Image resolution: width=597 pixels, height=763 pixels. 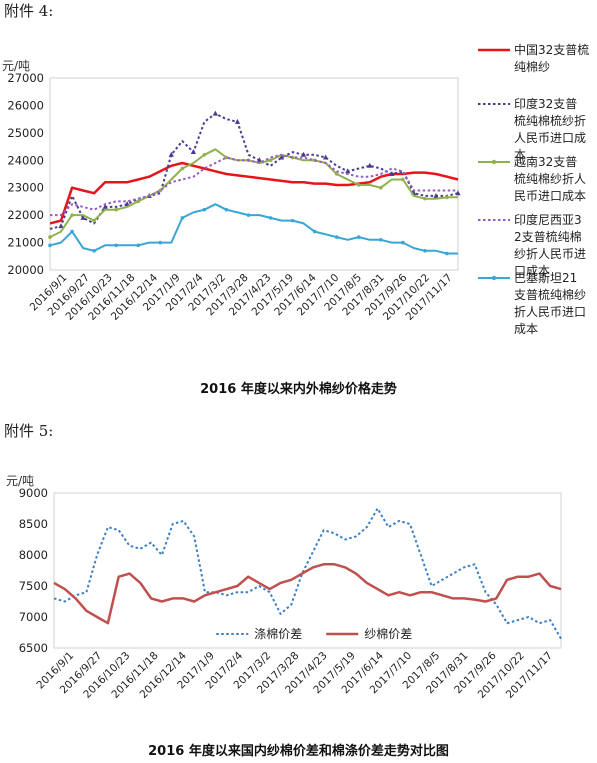 What do you see at coordinates (278, 634) in the screenshot?
I see `legend-label-0: 涤棉价差` at bounding box center [278, 634].